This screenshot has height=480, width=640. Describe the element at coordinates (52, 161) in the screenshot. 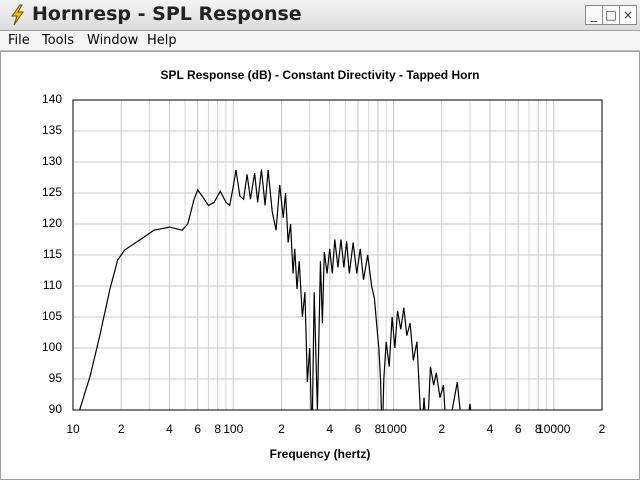

I see `y-tick-label: 130` at that location.